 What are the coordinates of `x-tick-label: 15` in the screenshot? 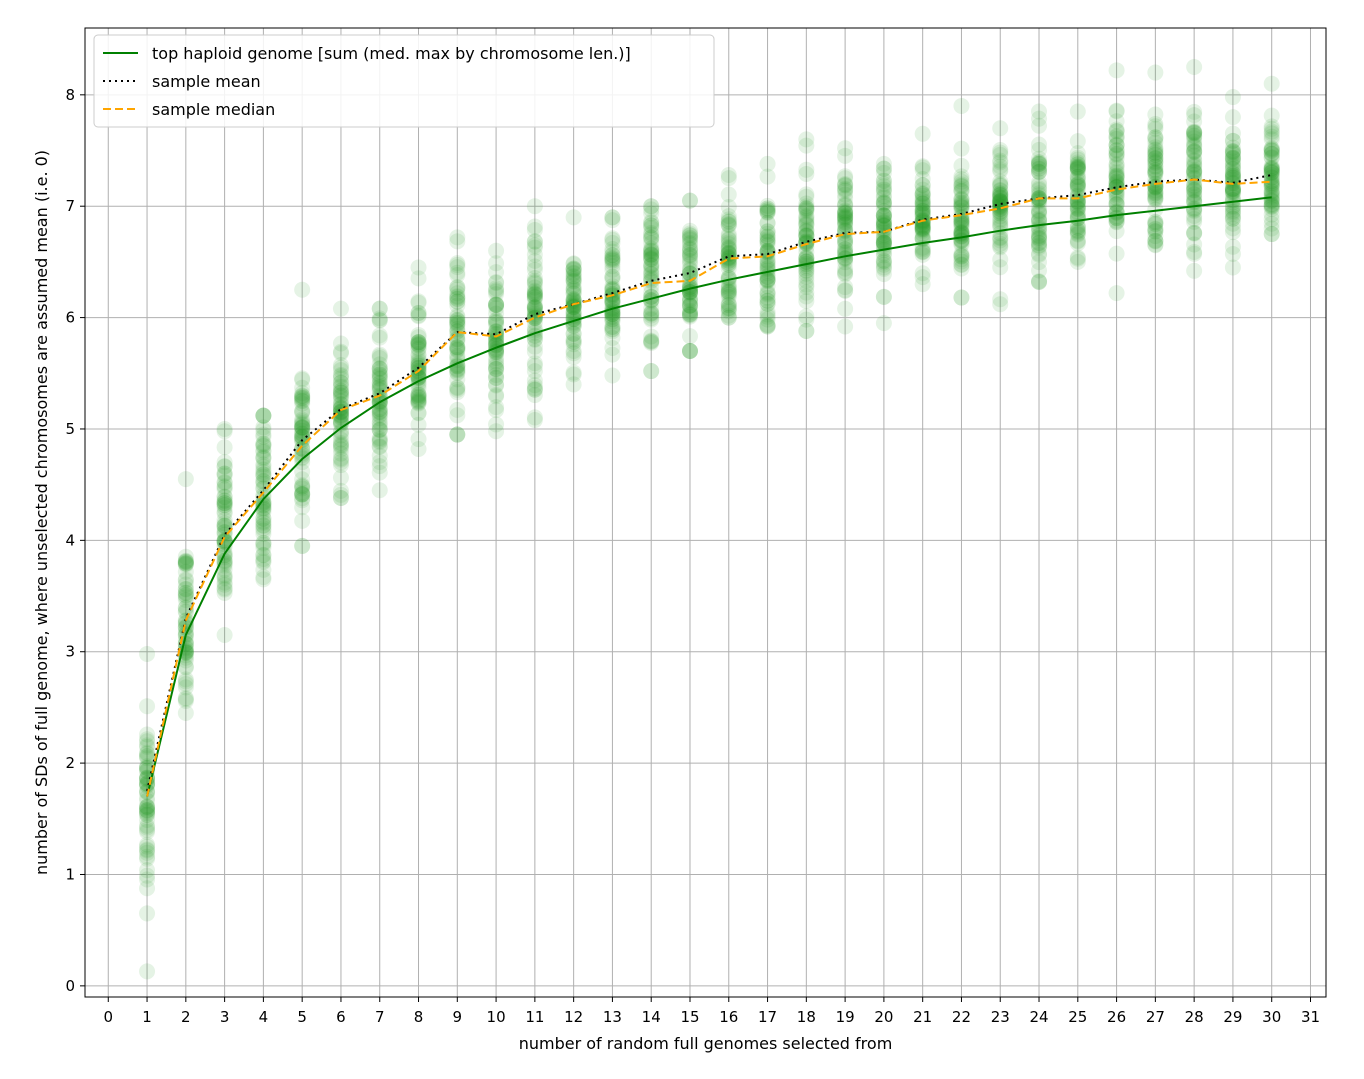 It's located at (689, 1017).